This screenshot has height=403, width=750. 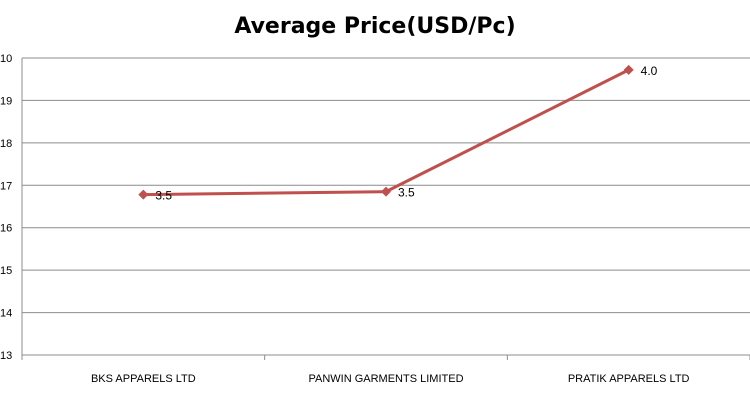 What do you see at coordinates (6, 356) in the screenshot?
I see `y-tick-label: 13` at bounding box center [6, 356].